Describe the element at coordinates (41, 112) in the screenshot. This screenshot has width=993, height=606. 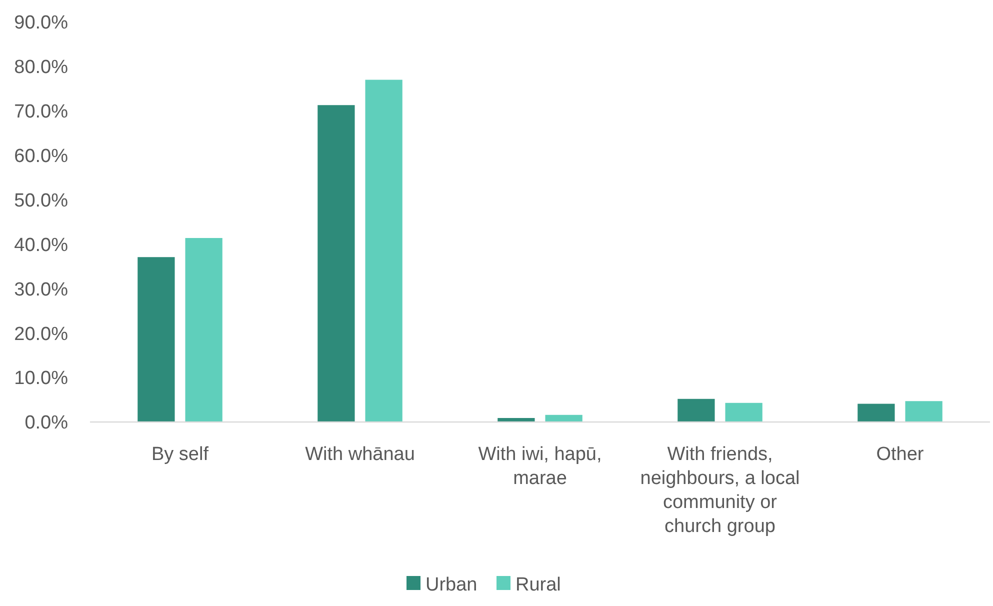
I see `y-tick-label: 70.0%` at that location.